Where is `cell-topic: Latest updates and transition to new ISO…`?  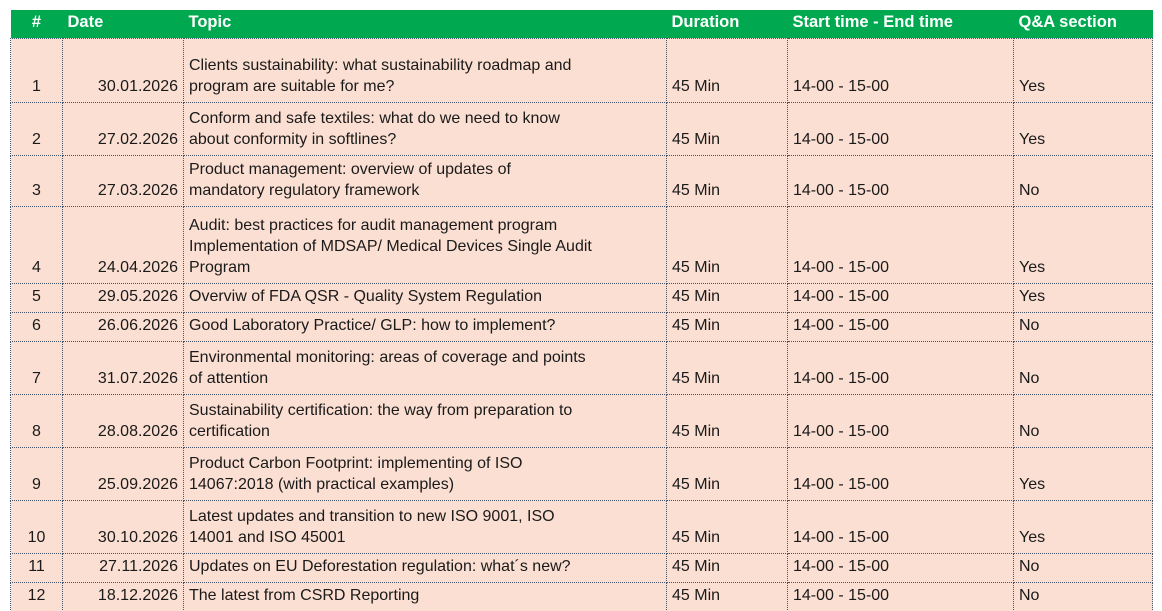
cell-topic: Latest updates and transition to new ISO… is located at coordinates (425, 526).